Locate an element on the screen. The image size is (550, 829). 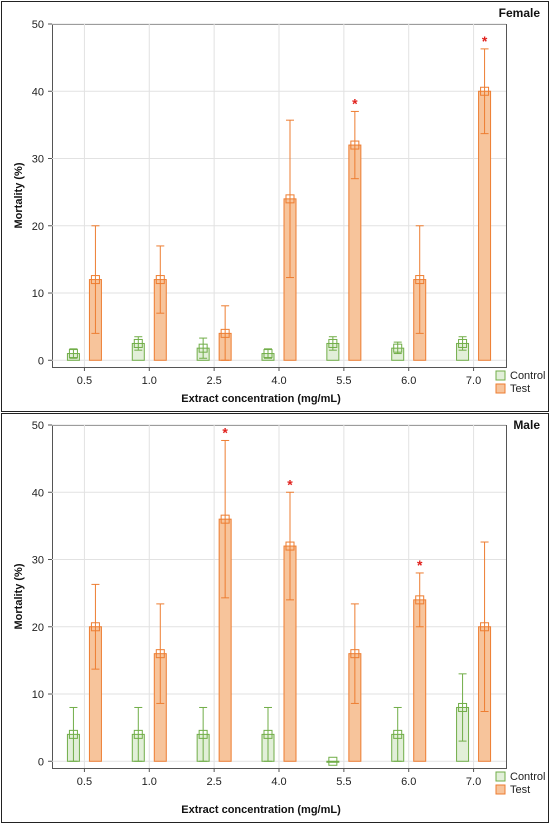
mean-marker-control is located at coordinates (333, 761).